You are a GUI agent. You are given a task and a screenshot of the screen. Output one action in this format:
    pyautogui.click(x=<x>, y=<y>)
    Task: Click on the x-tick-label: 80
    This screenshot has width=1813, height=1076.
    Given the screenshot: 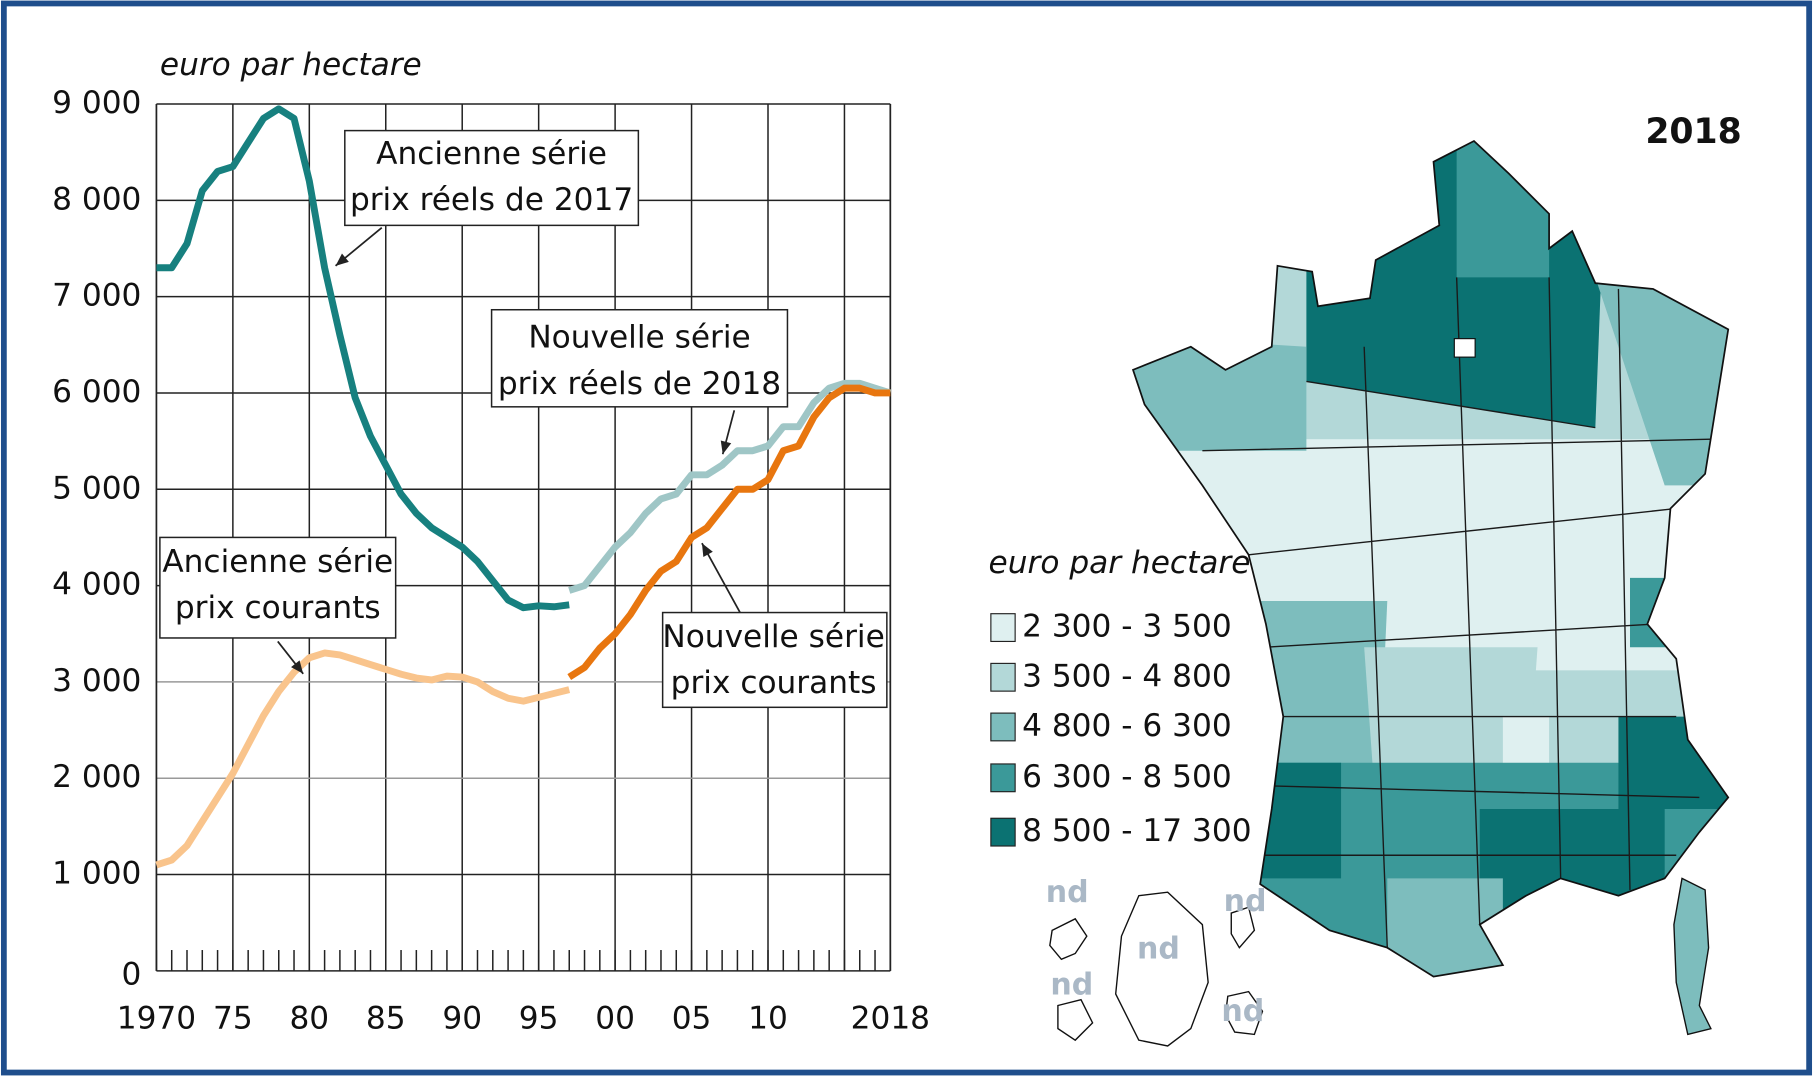 What is the action you would take?
    pyautogui.click(x=309, y=1018)
    